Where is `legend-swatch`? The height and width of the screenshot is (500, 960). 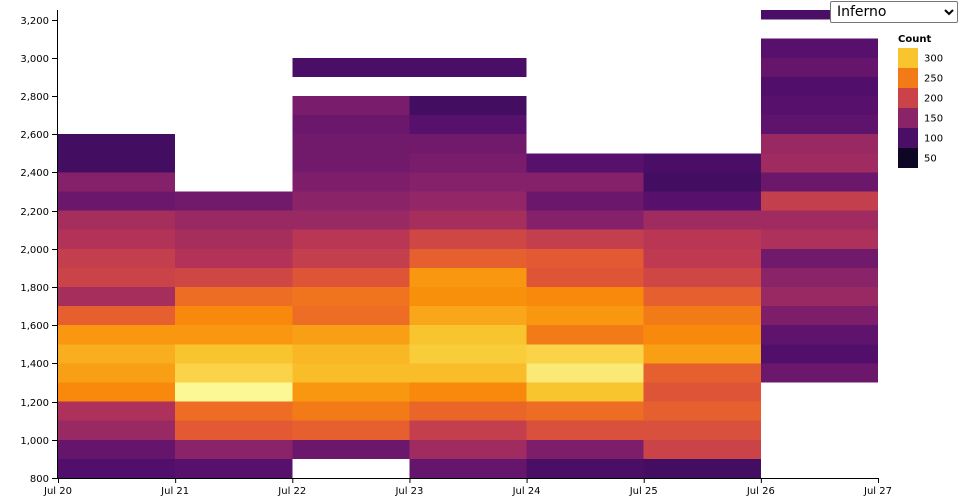 legend-swatch is located at coordinates (908, 158).